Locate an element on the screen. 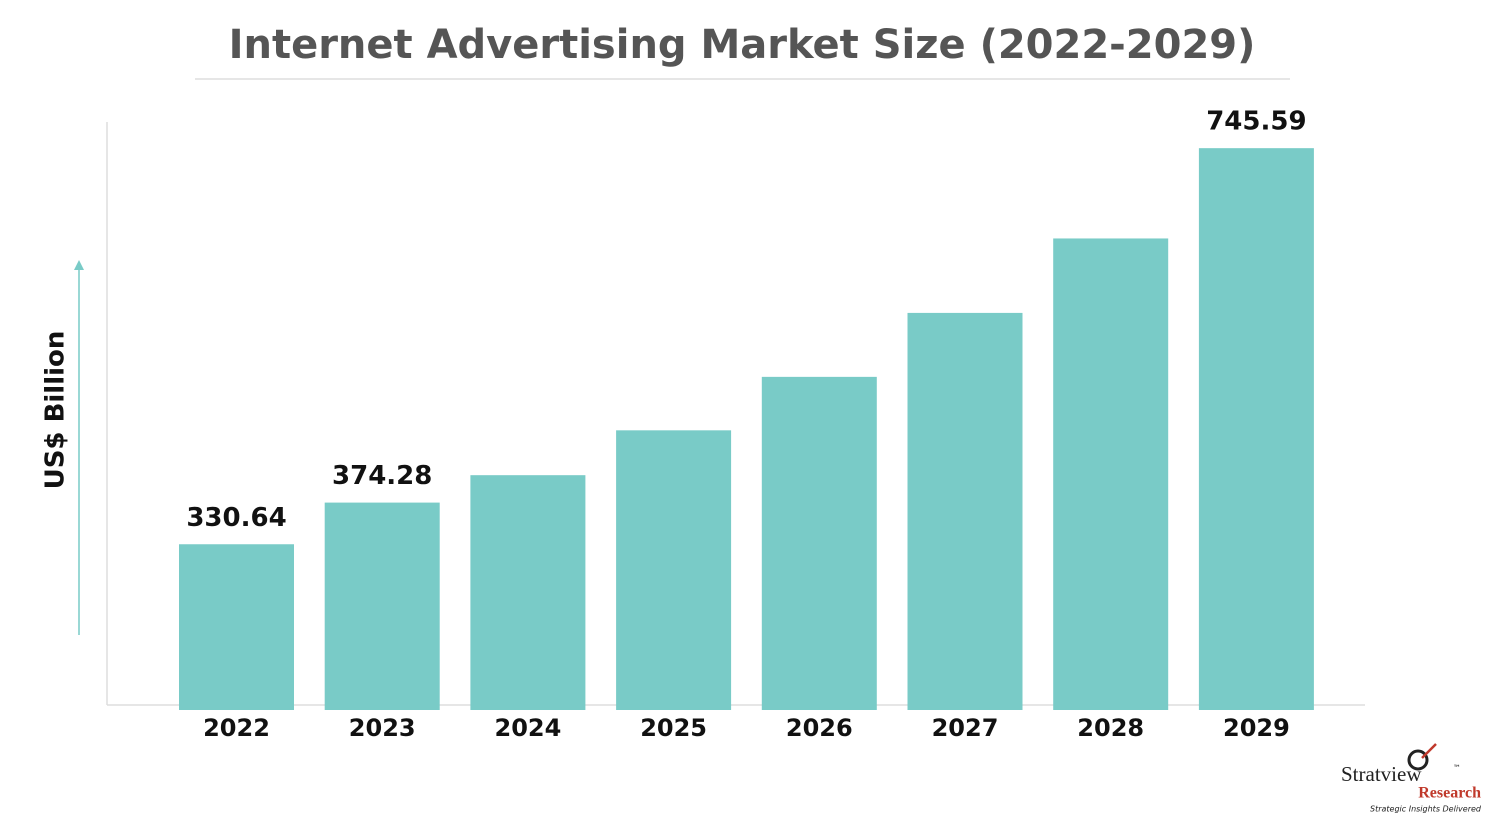 This screenshot has width=1489, height=817. x-tick-label: 2025 is located at coordinates (673, 728).